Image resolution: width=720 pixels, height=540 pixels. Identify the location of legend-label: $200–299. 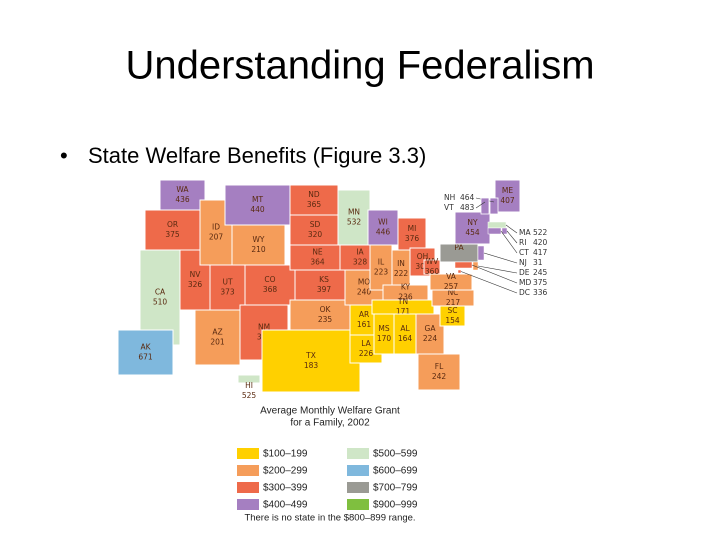
(285, 471).